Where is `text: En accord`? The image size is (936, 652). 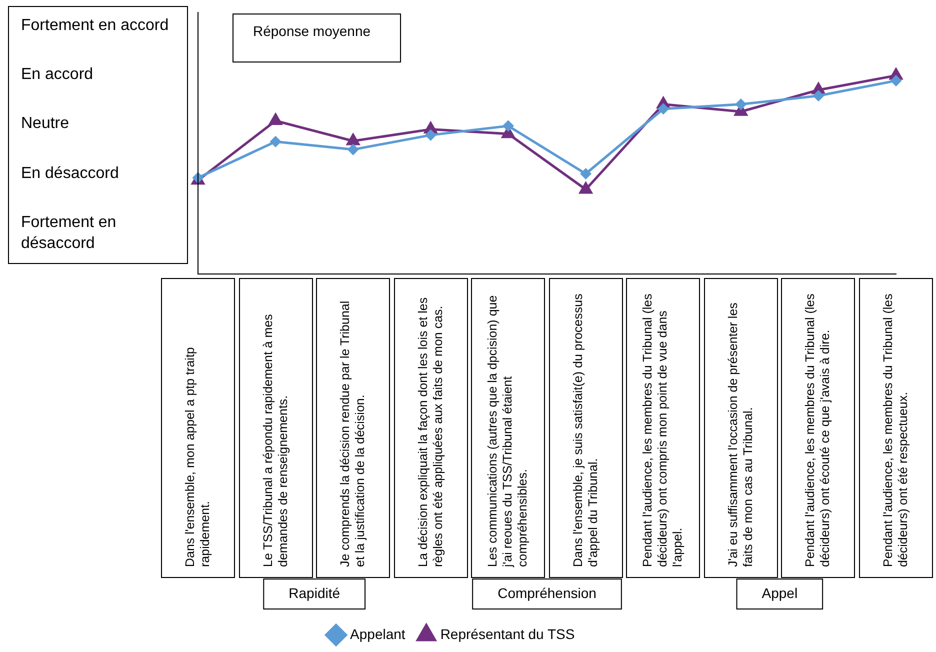 text: En accord is located at coordinates (57, 75).